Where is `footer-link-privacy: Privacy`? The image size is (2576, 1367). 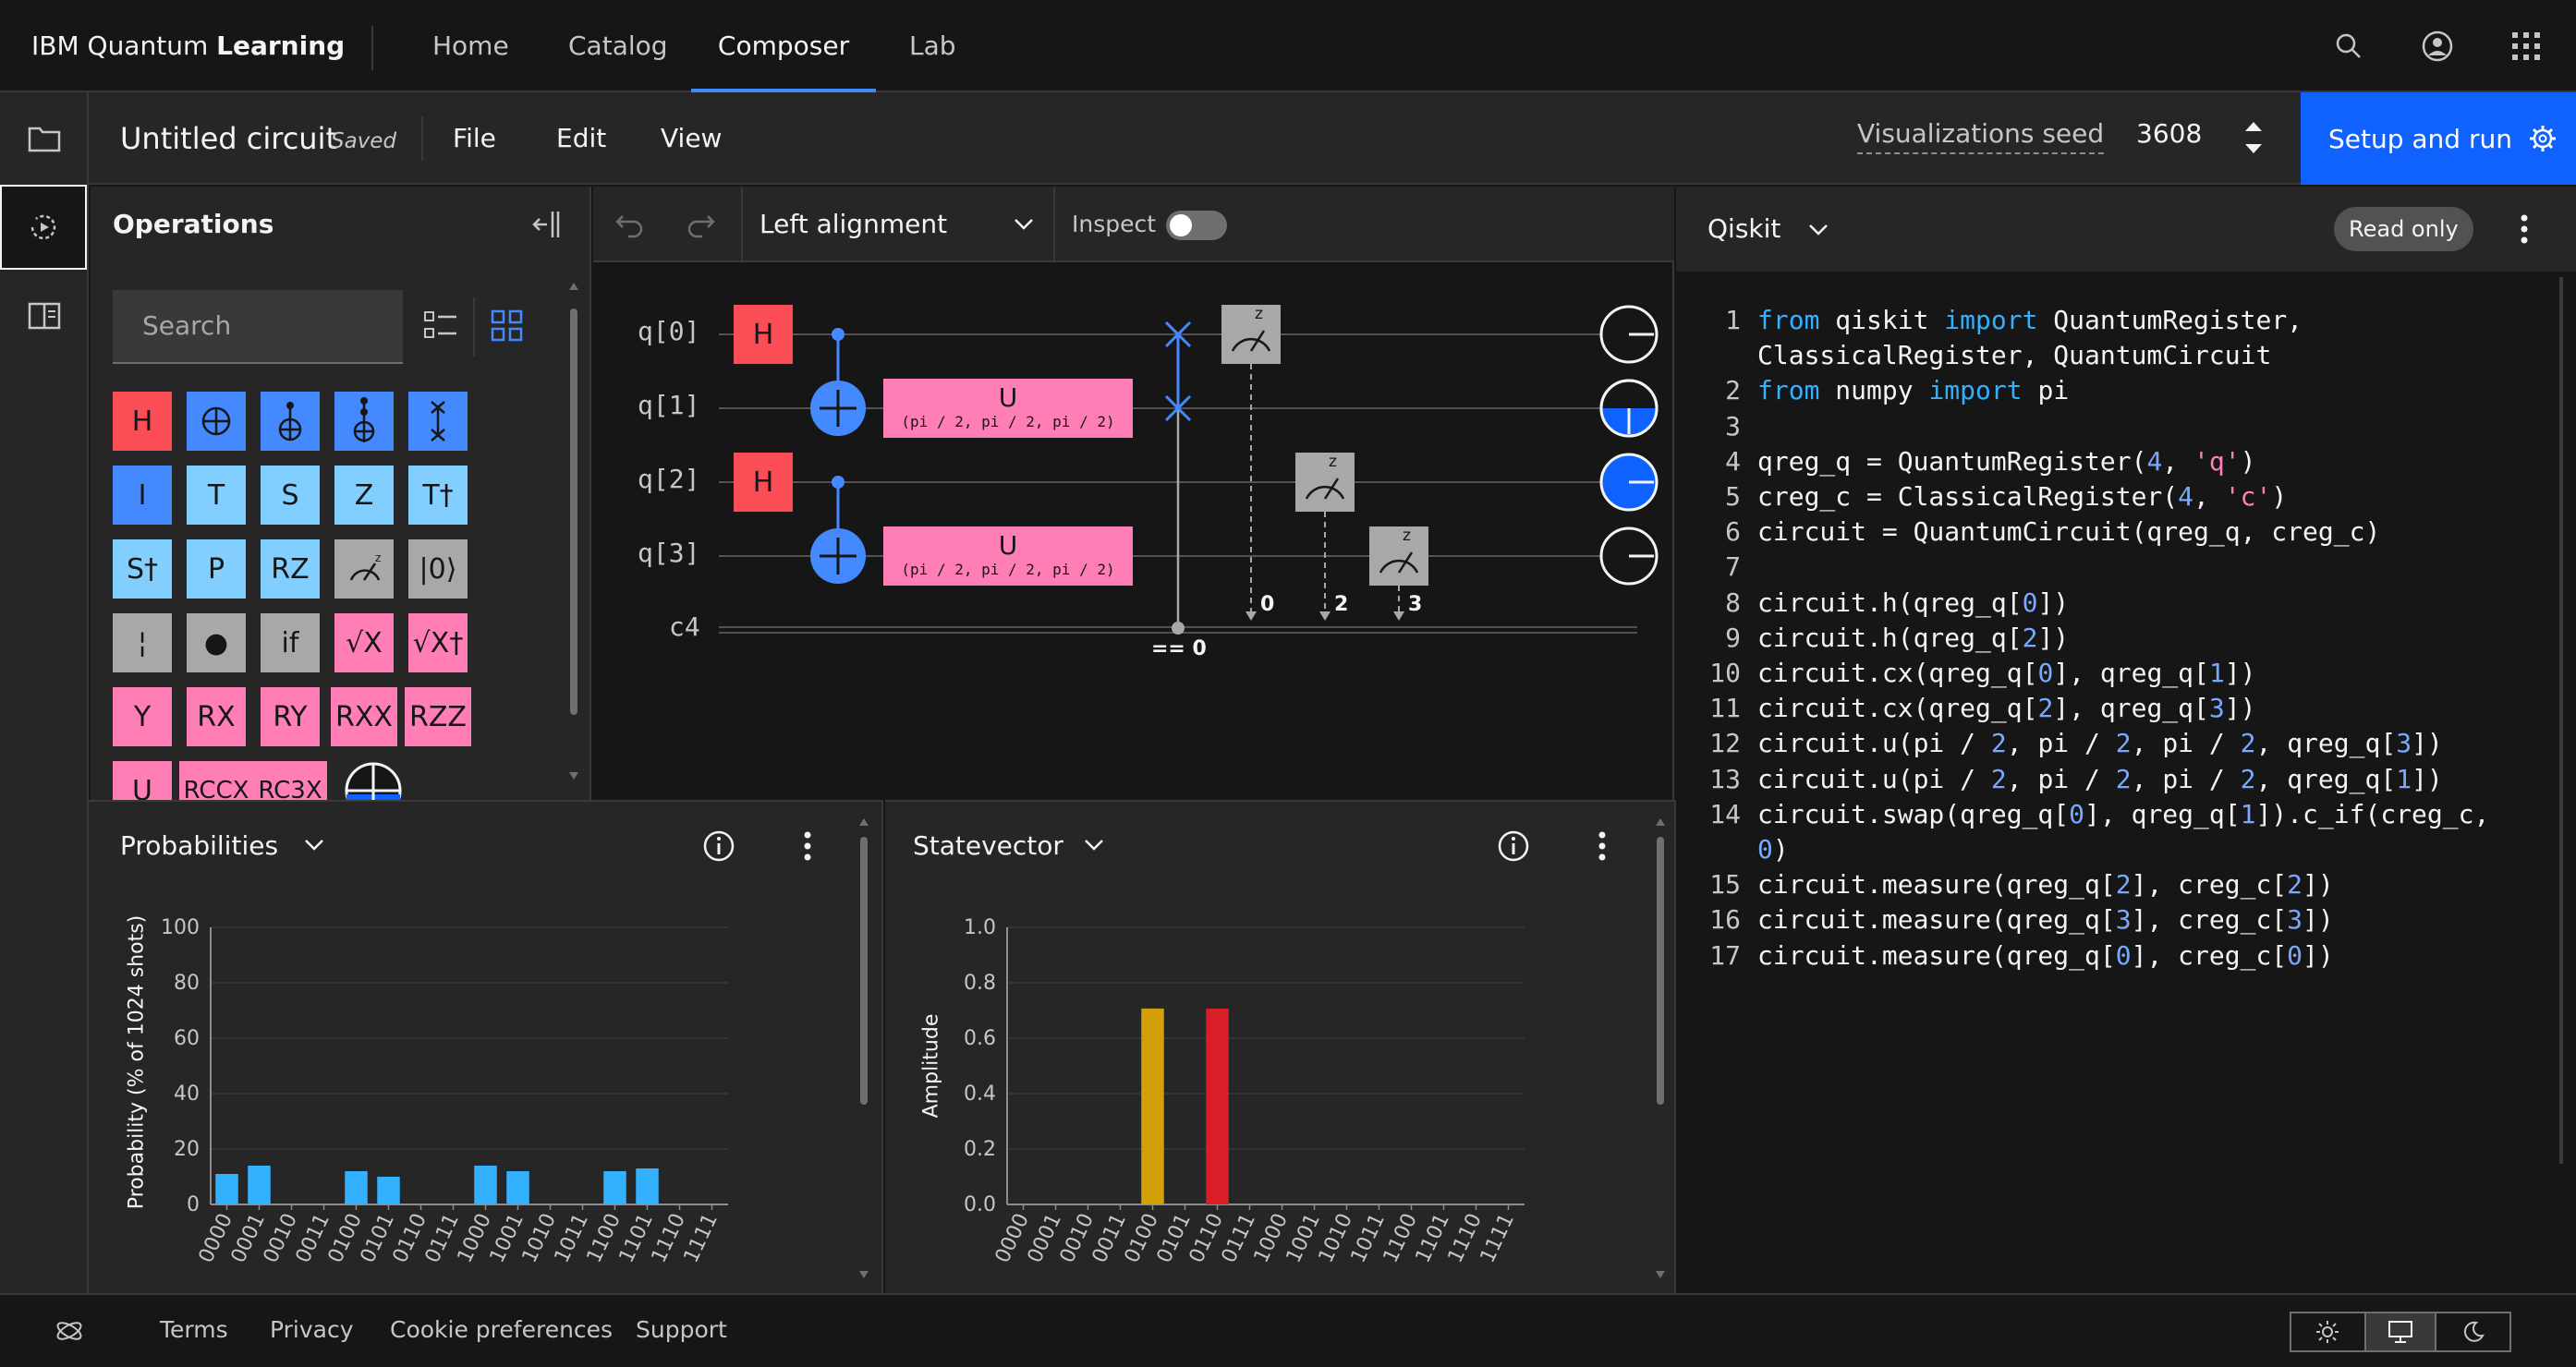
footer-link-privacy: Privacy is located at coordinates (312, 1329).